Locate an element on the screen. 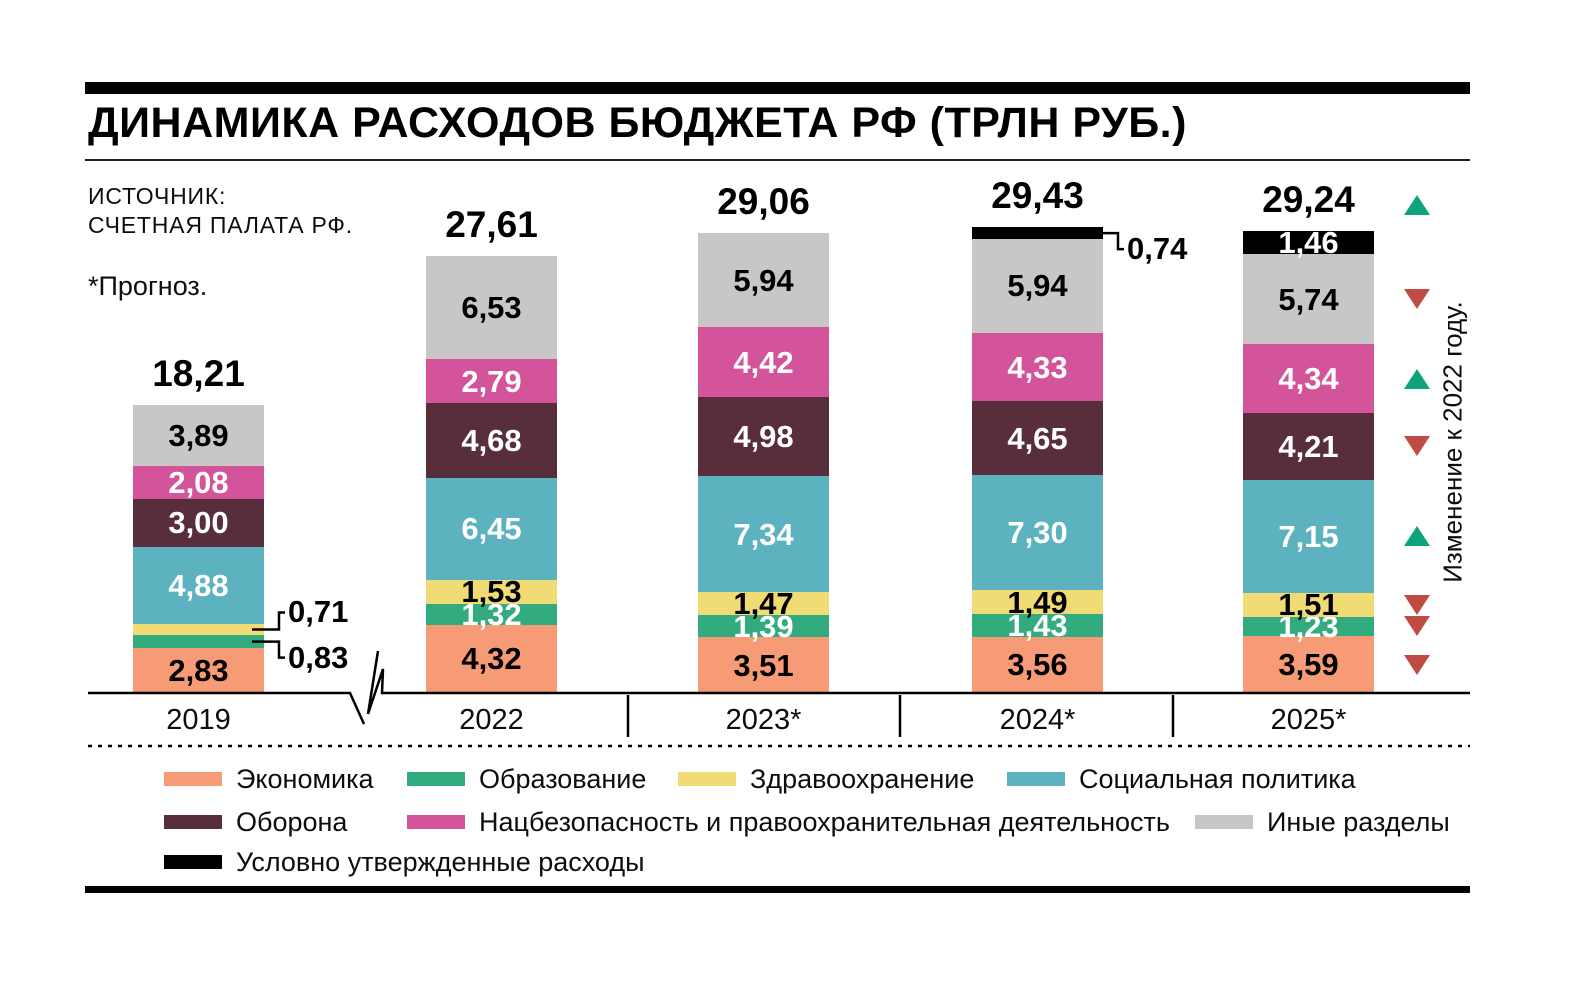 The width and height of the screenshot is (1575, 995). segment-value-label: 4,34 is located at coordinates (1308, 379).